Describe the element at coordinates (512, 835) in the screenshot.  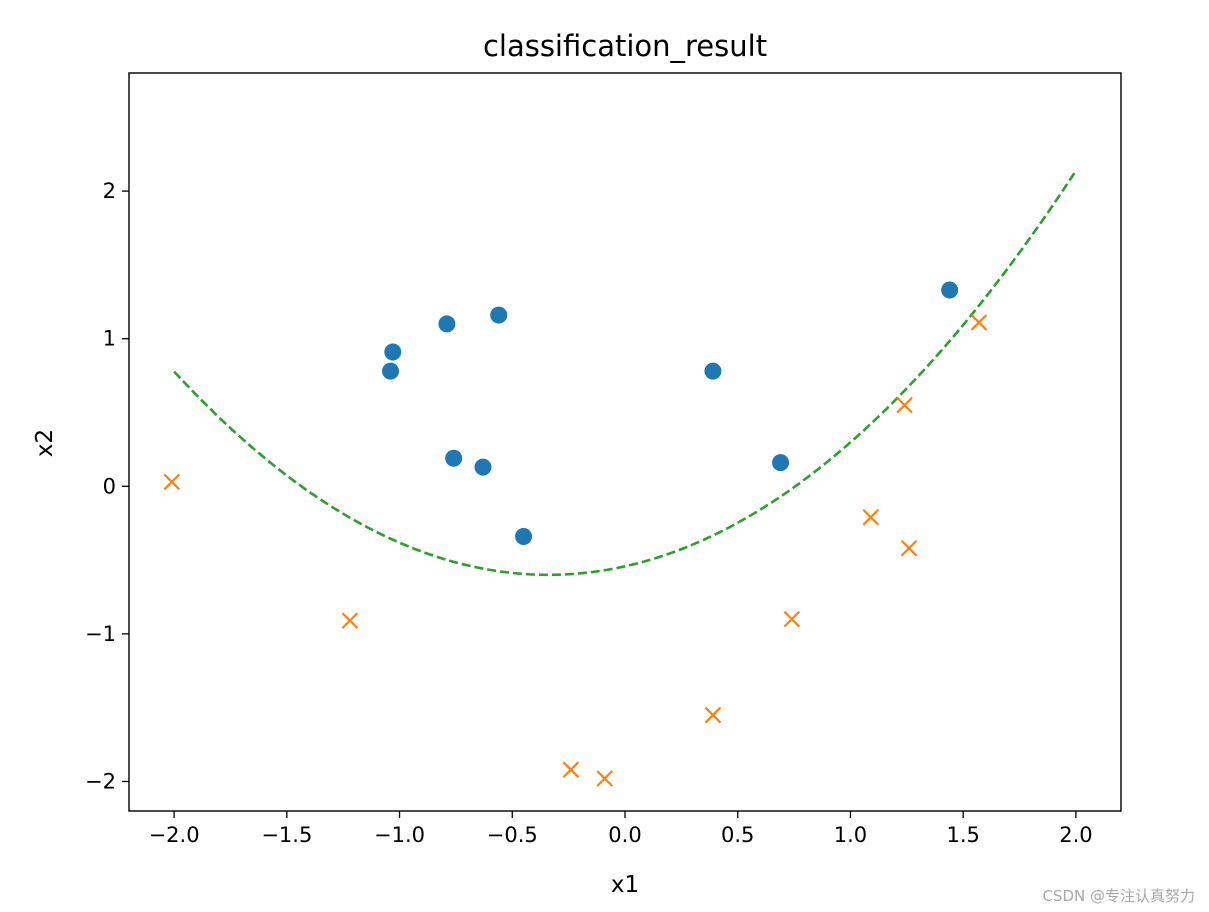
I see `x-tick-label: −0.5` at that location.